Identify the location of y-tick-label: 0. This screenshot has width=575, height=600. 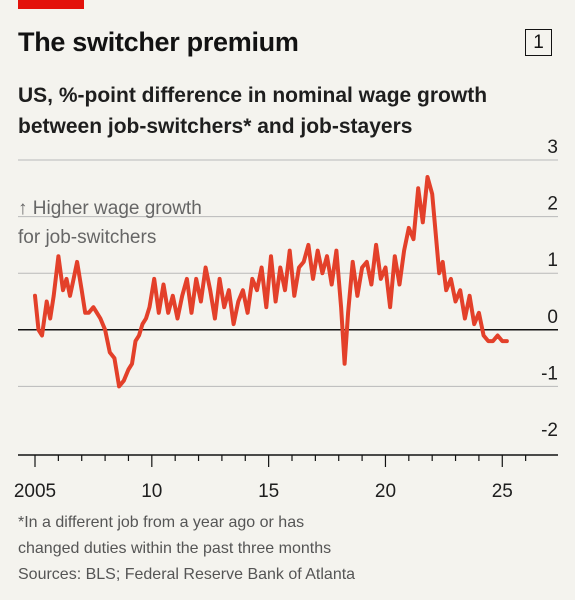
(552, 317).